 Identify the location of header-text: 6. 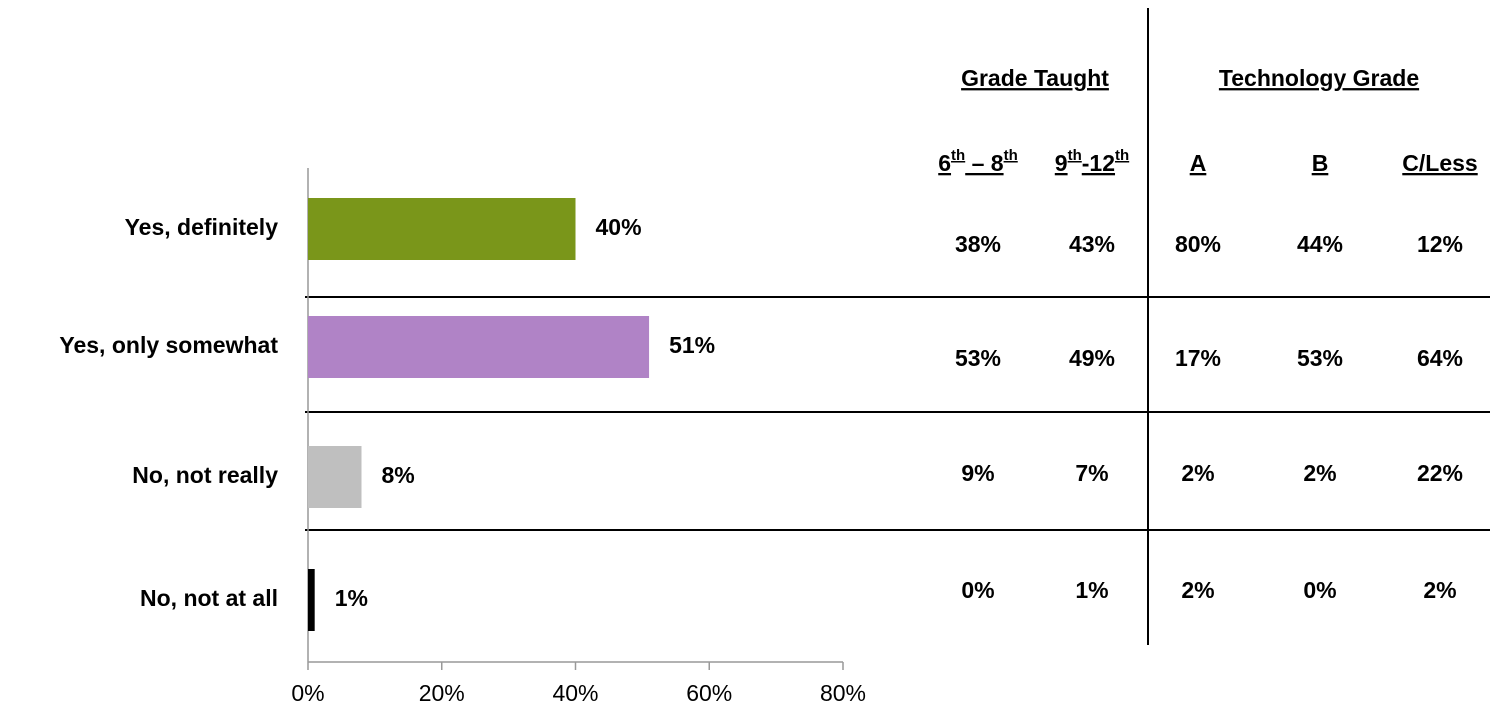
(944, 163).